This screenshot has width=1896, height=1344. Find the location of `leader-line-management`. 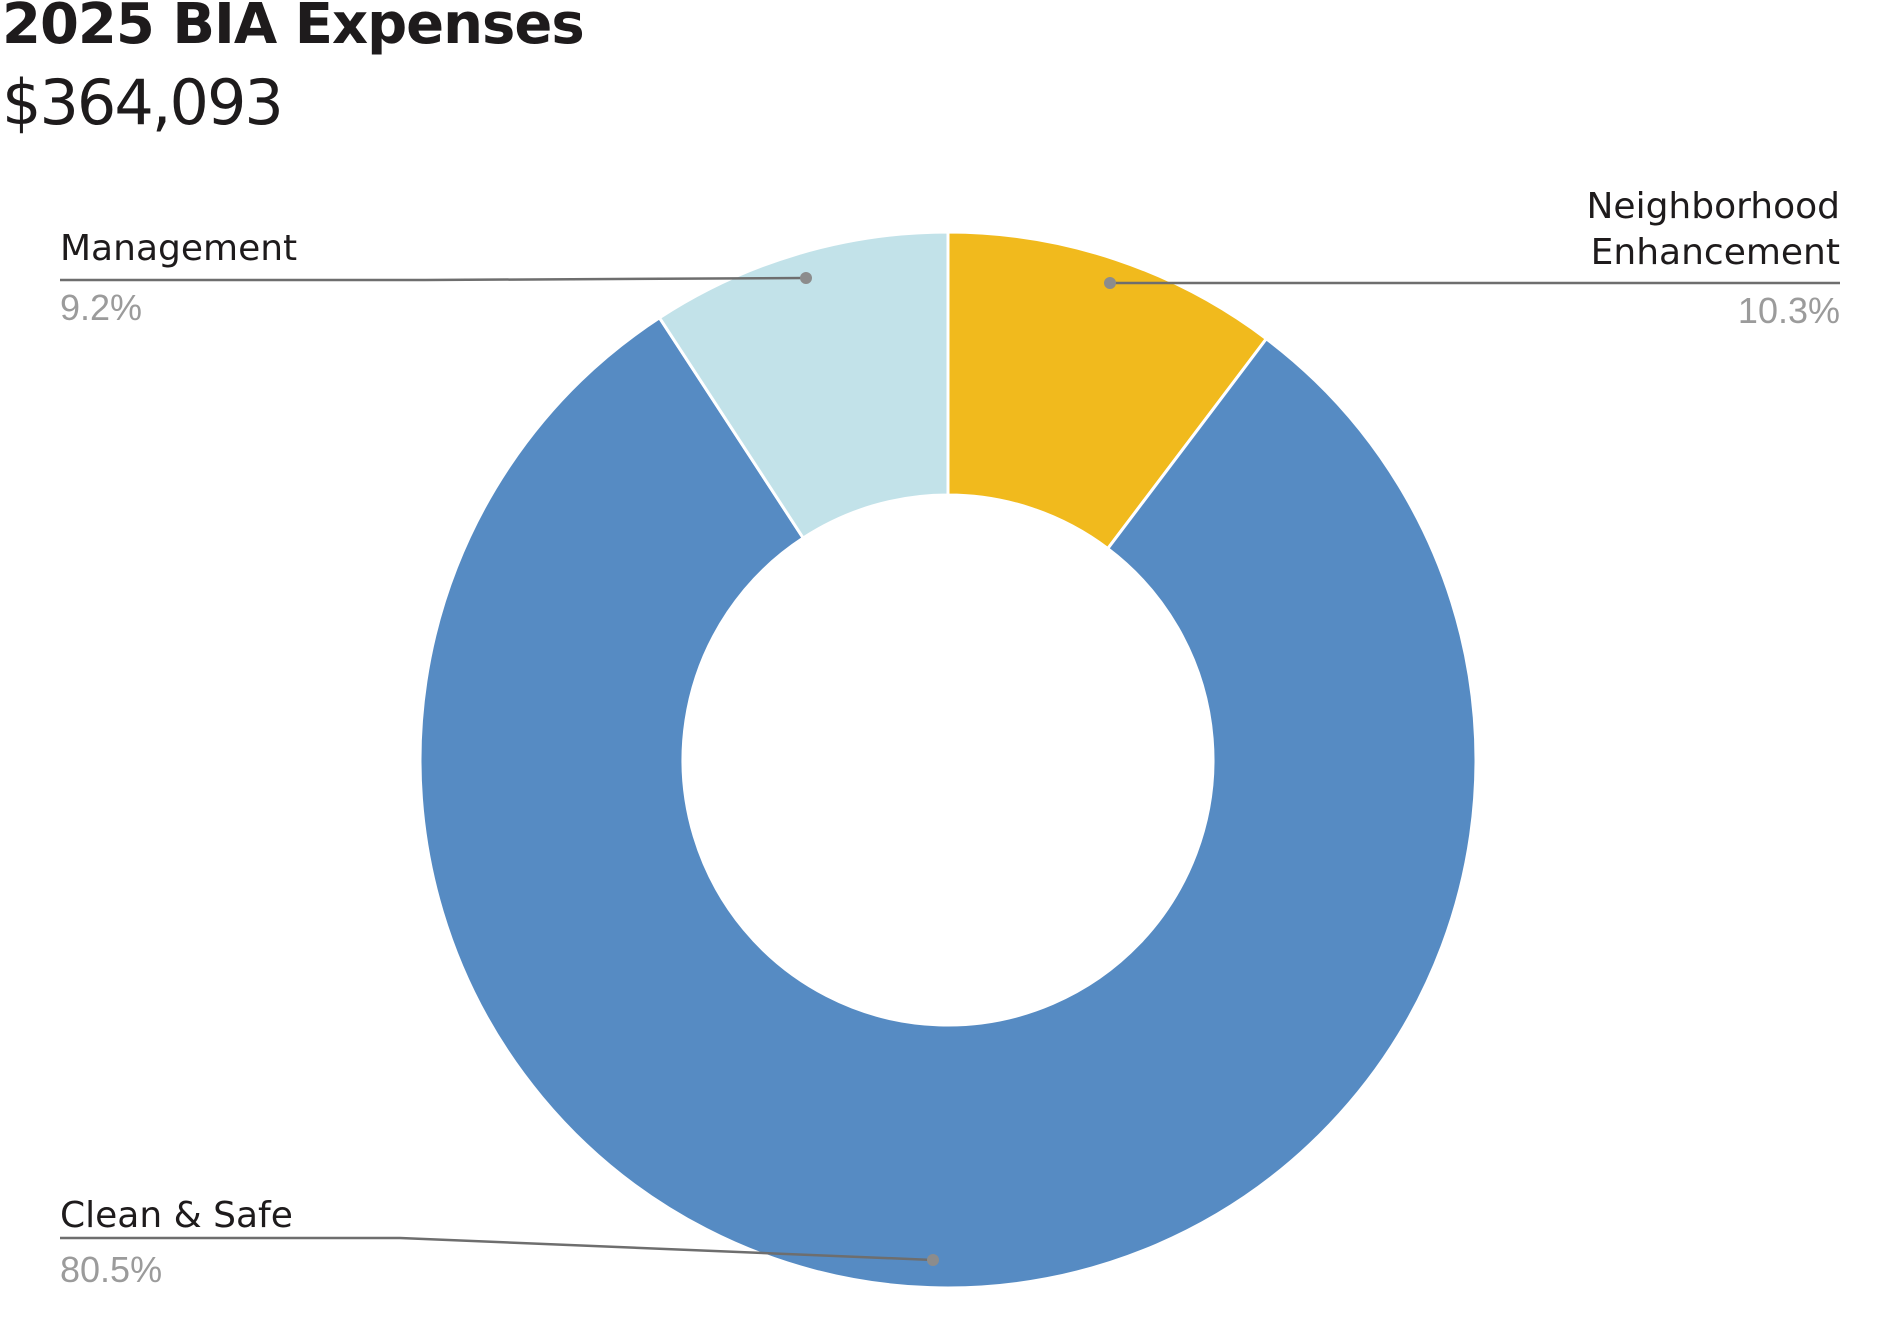

leader-line-management is located at coordinates (433, 279).